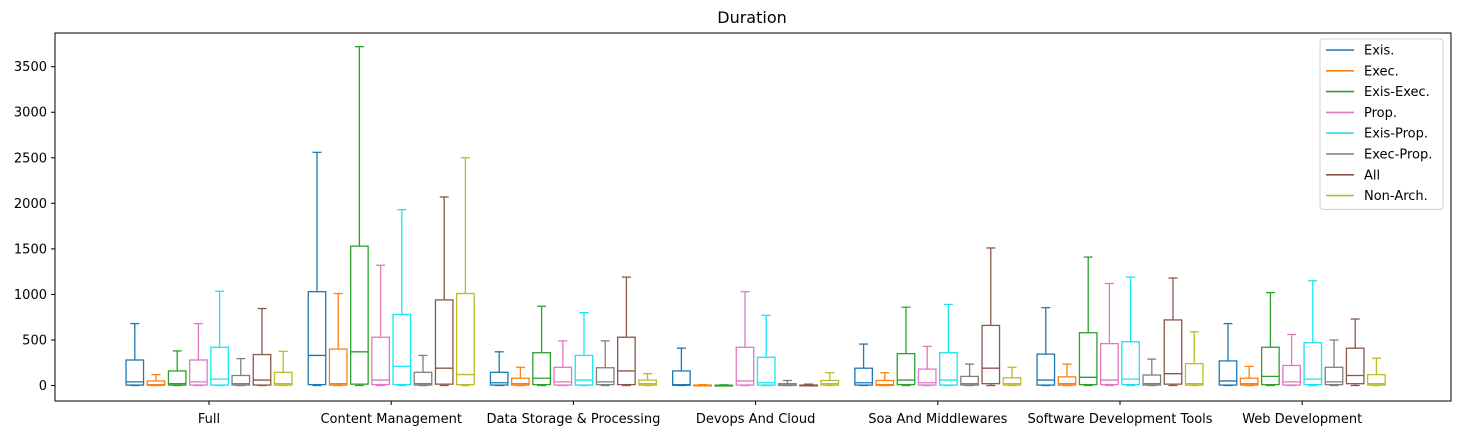 Image resolution: width=1459 pixels, height=435 pixels. I want to click on legend-item: All, so click(1353, 175).